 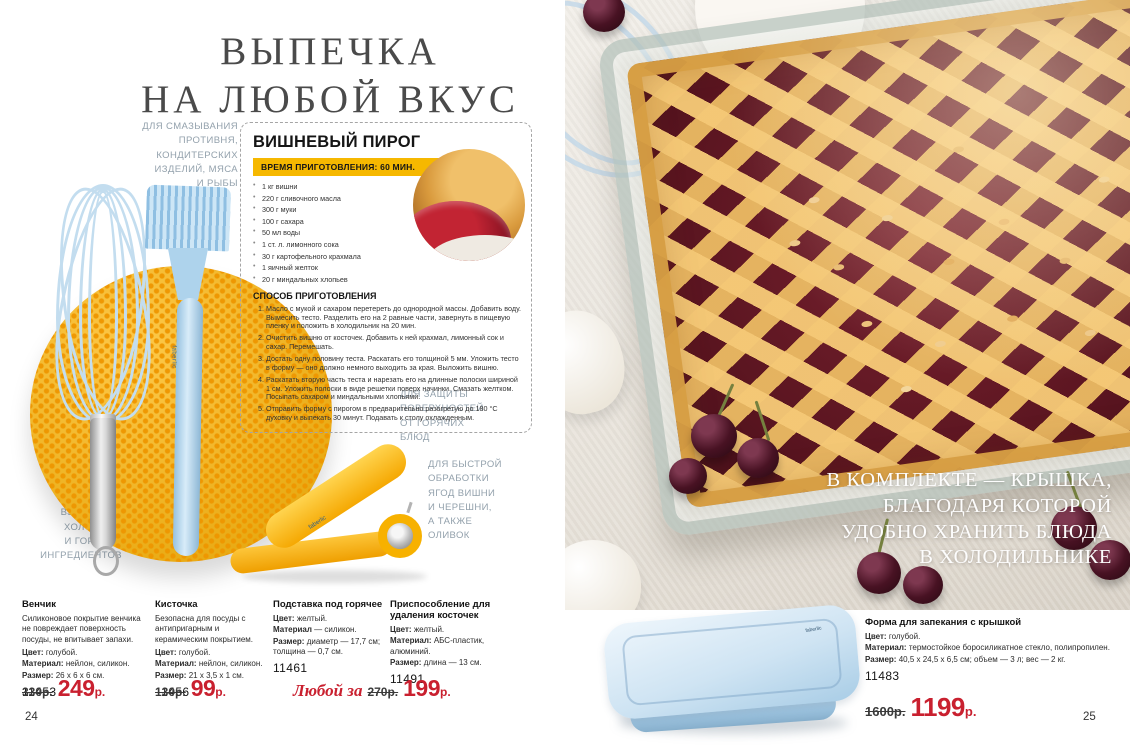 I want to click on page-title: ВЫПЕЧКА НА ЛЮБОЙ ВКУС, so click(x=330, y=75).